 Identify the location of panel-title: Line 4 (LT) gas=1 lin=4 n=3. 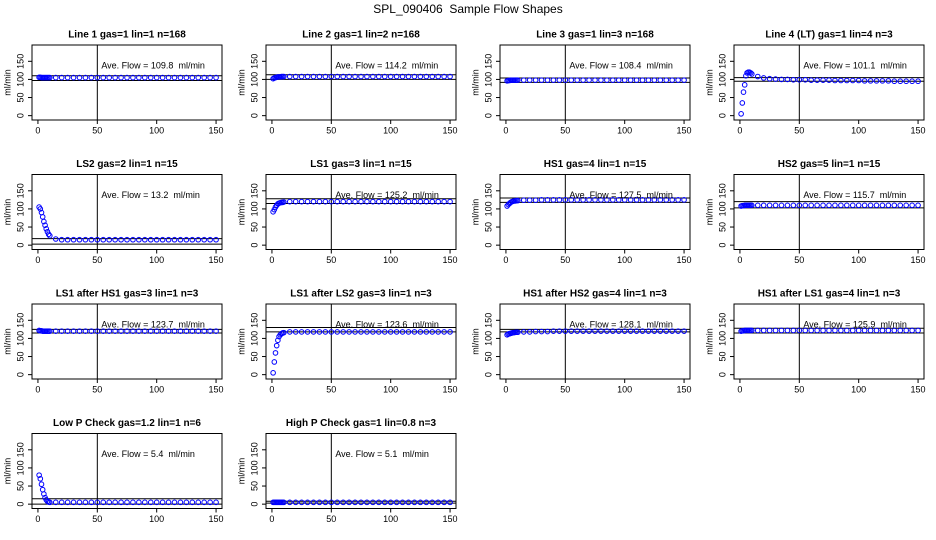
(829, 35).